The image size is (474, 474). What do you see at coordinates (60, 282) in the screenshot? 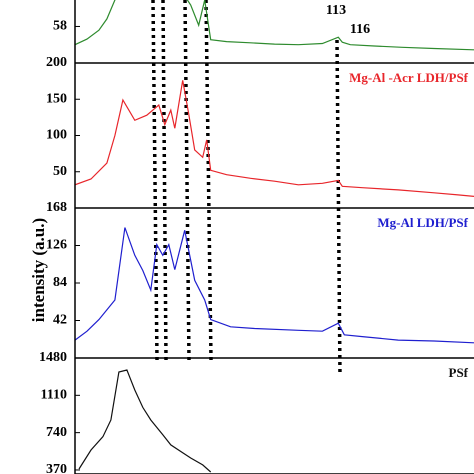
I see `y-tick-label: 84` at bounding box center [60, 282].